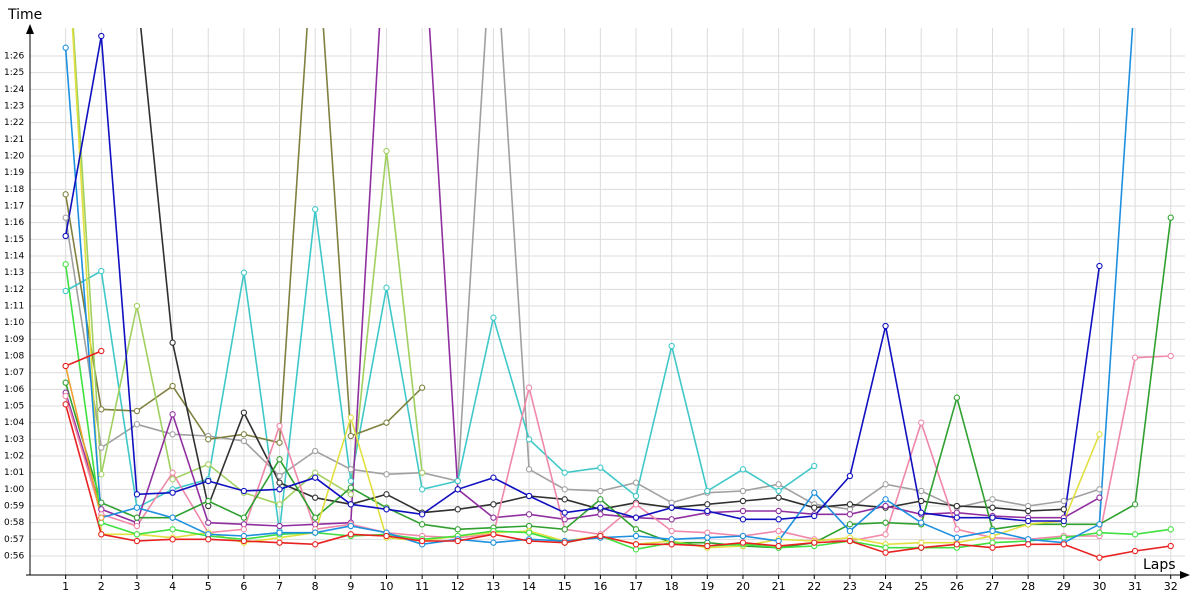 This screenshot has height=600, width=1200. What do you see at coordinates (14, 123) in the screenshot?
I see `y-tick-label: 1:22` at bounding box center [14, 123].